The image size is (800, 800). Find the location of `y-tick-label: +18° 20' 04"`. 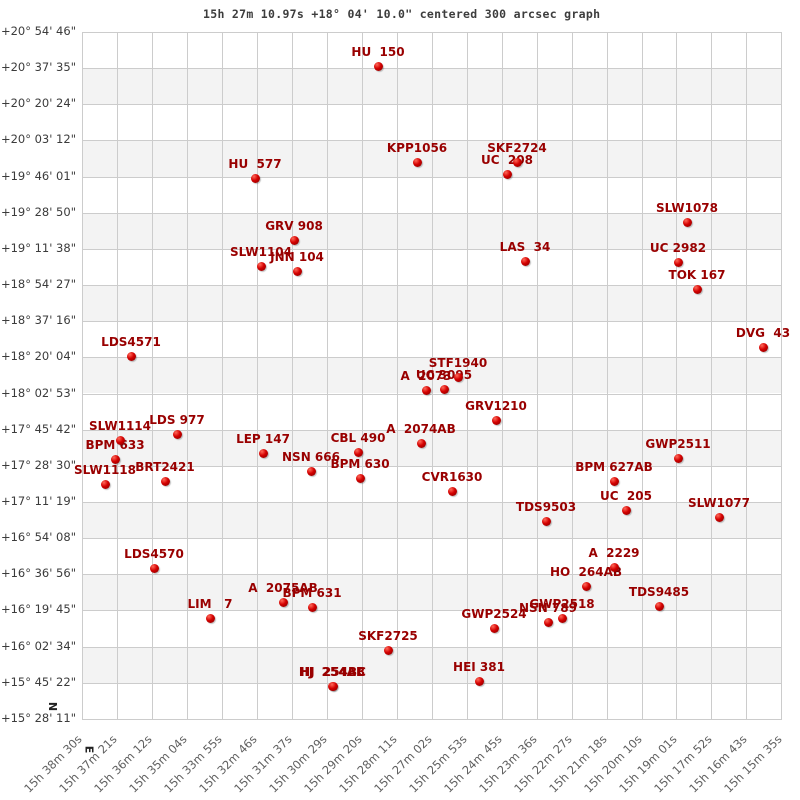

y-tick-label: +18° 20' 04" is located at coordinates (38, 356).